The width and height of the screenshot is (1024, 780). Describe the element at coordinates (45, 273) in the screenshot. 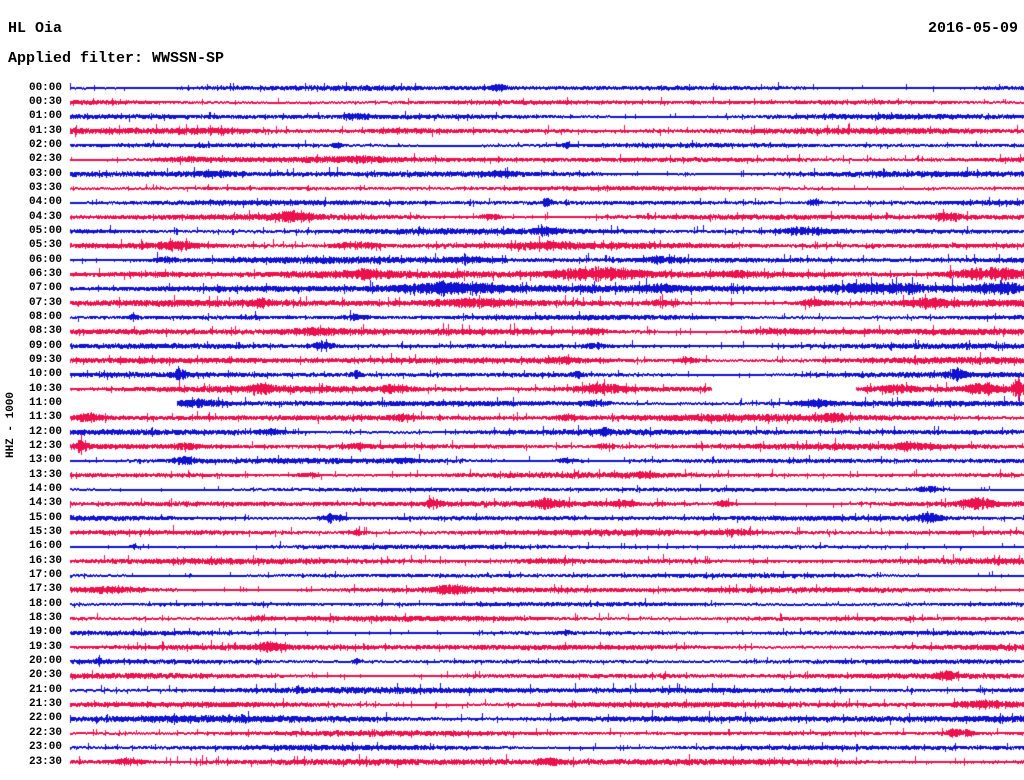

I see `time-label: 06:30` at that location.